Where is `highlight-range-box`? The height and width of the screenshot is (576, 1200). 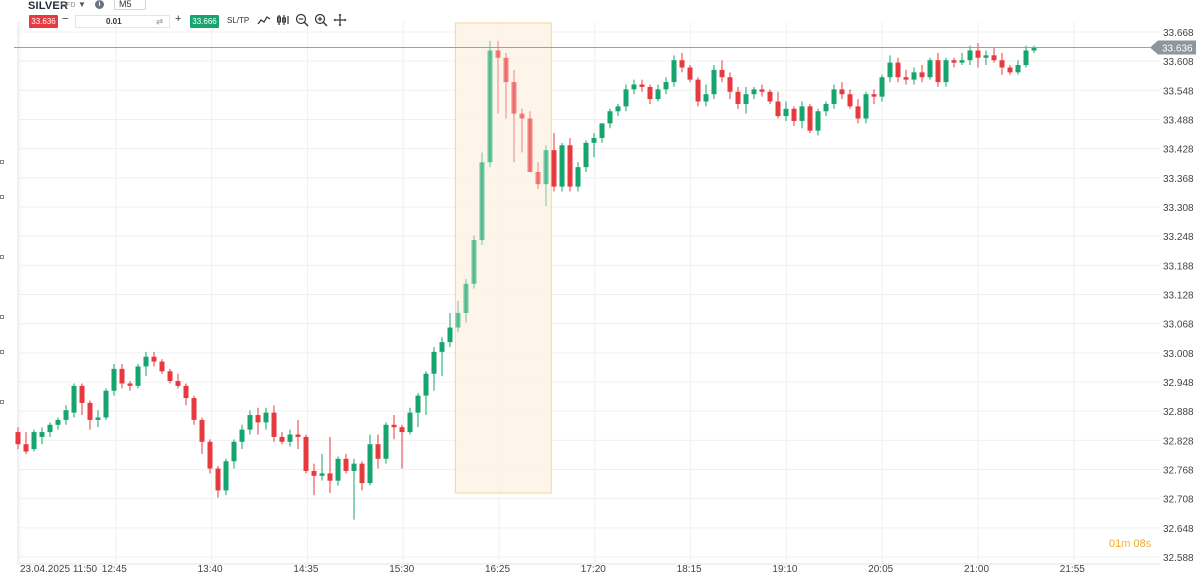
highlight-range-box is located at coordinates (503, 258).